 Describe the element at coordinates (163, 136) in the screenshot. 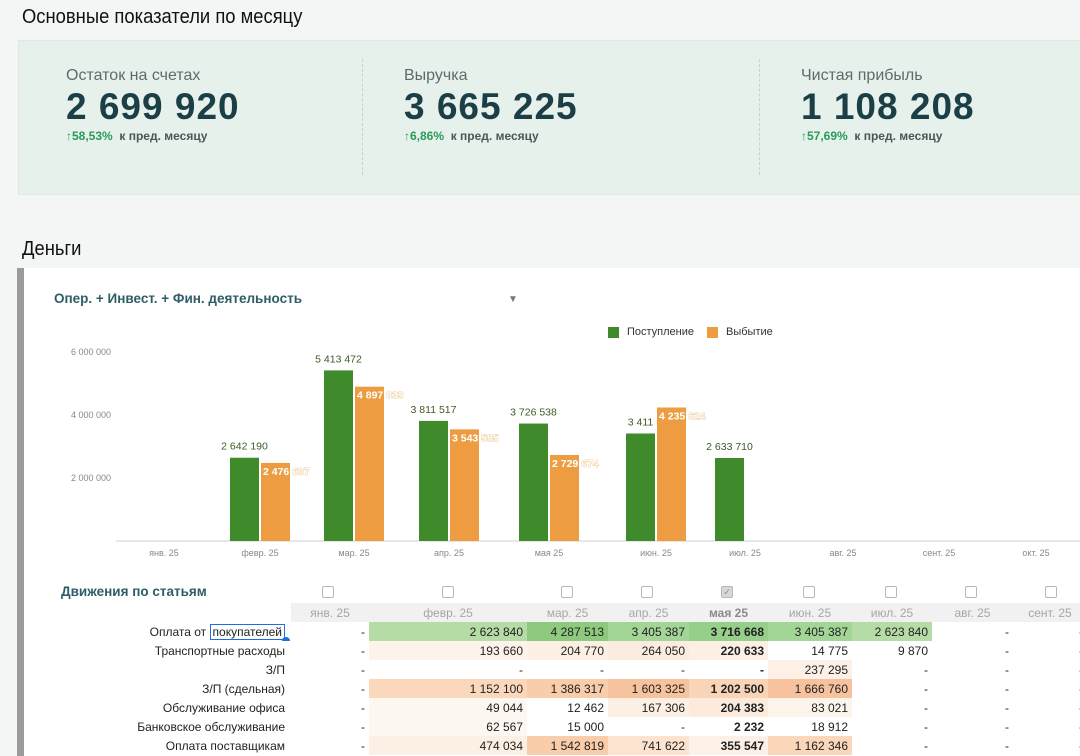

I see `kpi-change-suffix: к пред. месяцу` at that location.